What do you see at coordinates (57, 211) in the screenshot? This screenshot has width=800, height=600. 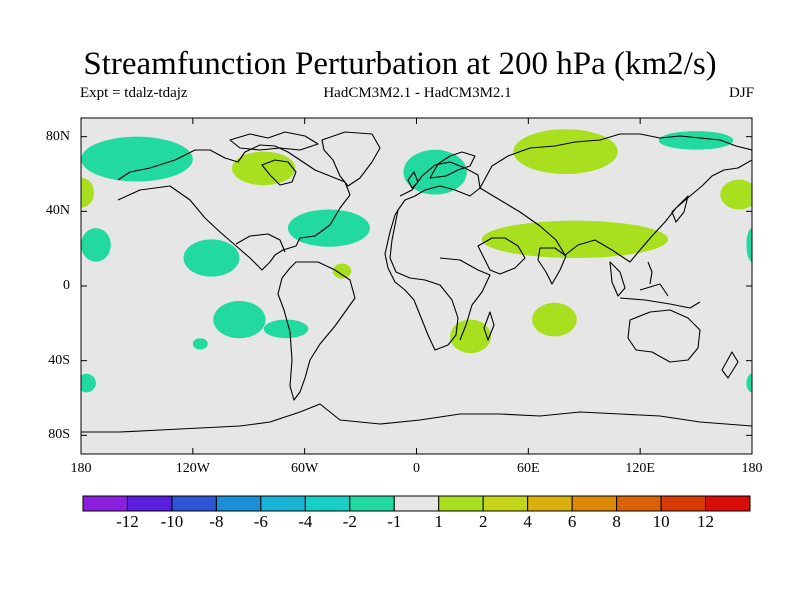 I see `lat-tick-label: 40N` at bounding box center [57, 211].